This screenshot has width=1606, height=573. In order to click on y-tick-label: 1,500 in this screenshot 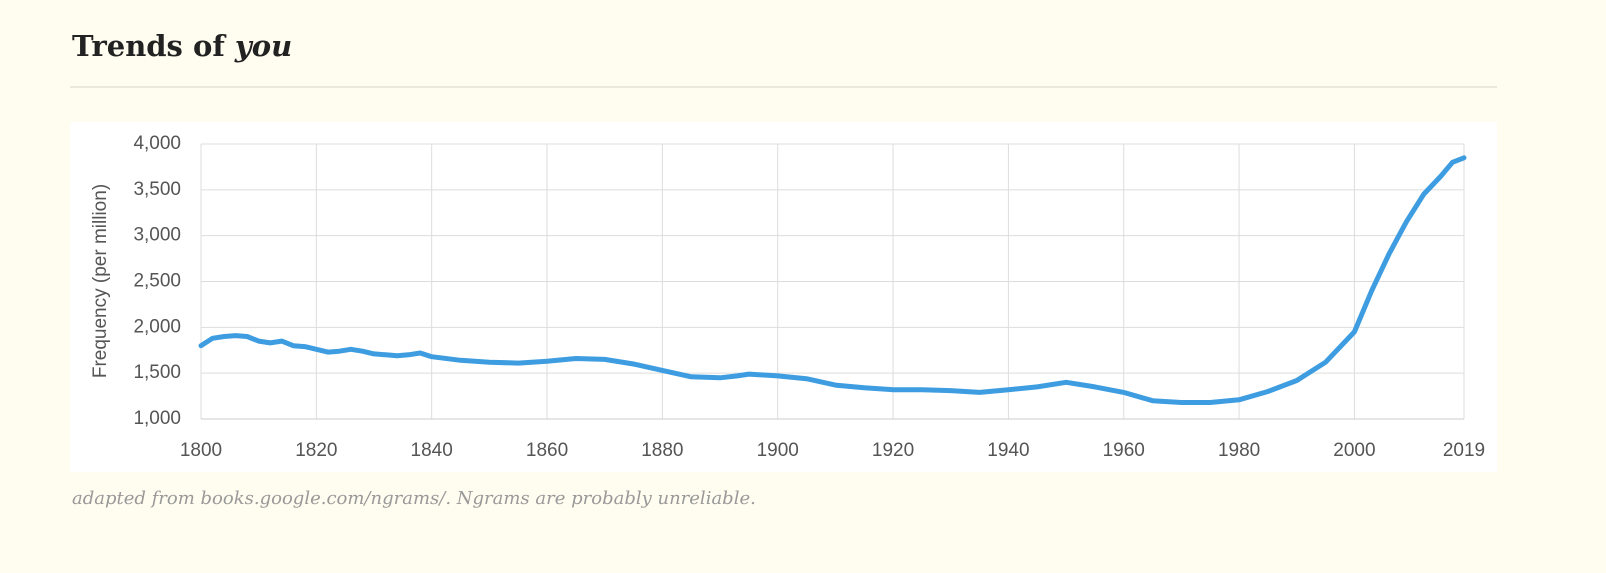, I will do `click(157, 372)`.